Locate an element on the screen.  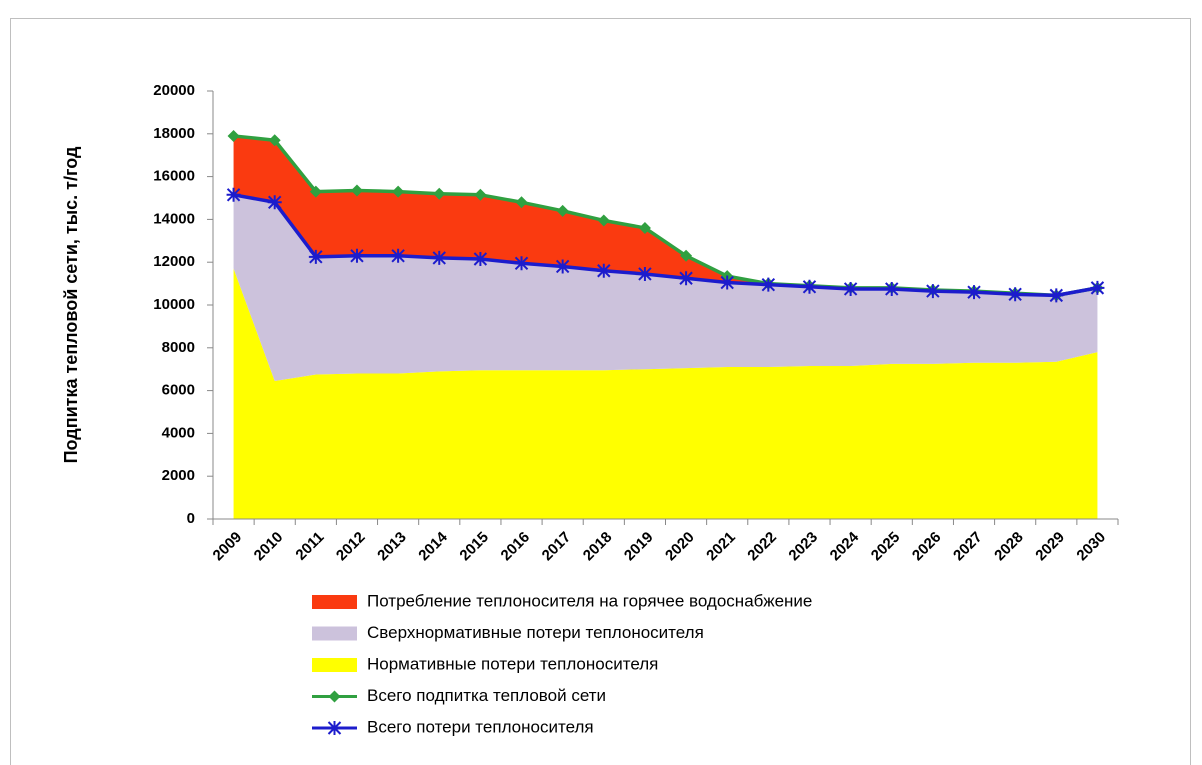
x-tick-label: 2024 is located at coordinates (845, 546).